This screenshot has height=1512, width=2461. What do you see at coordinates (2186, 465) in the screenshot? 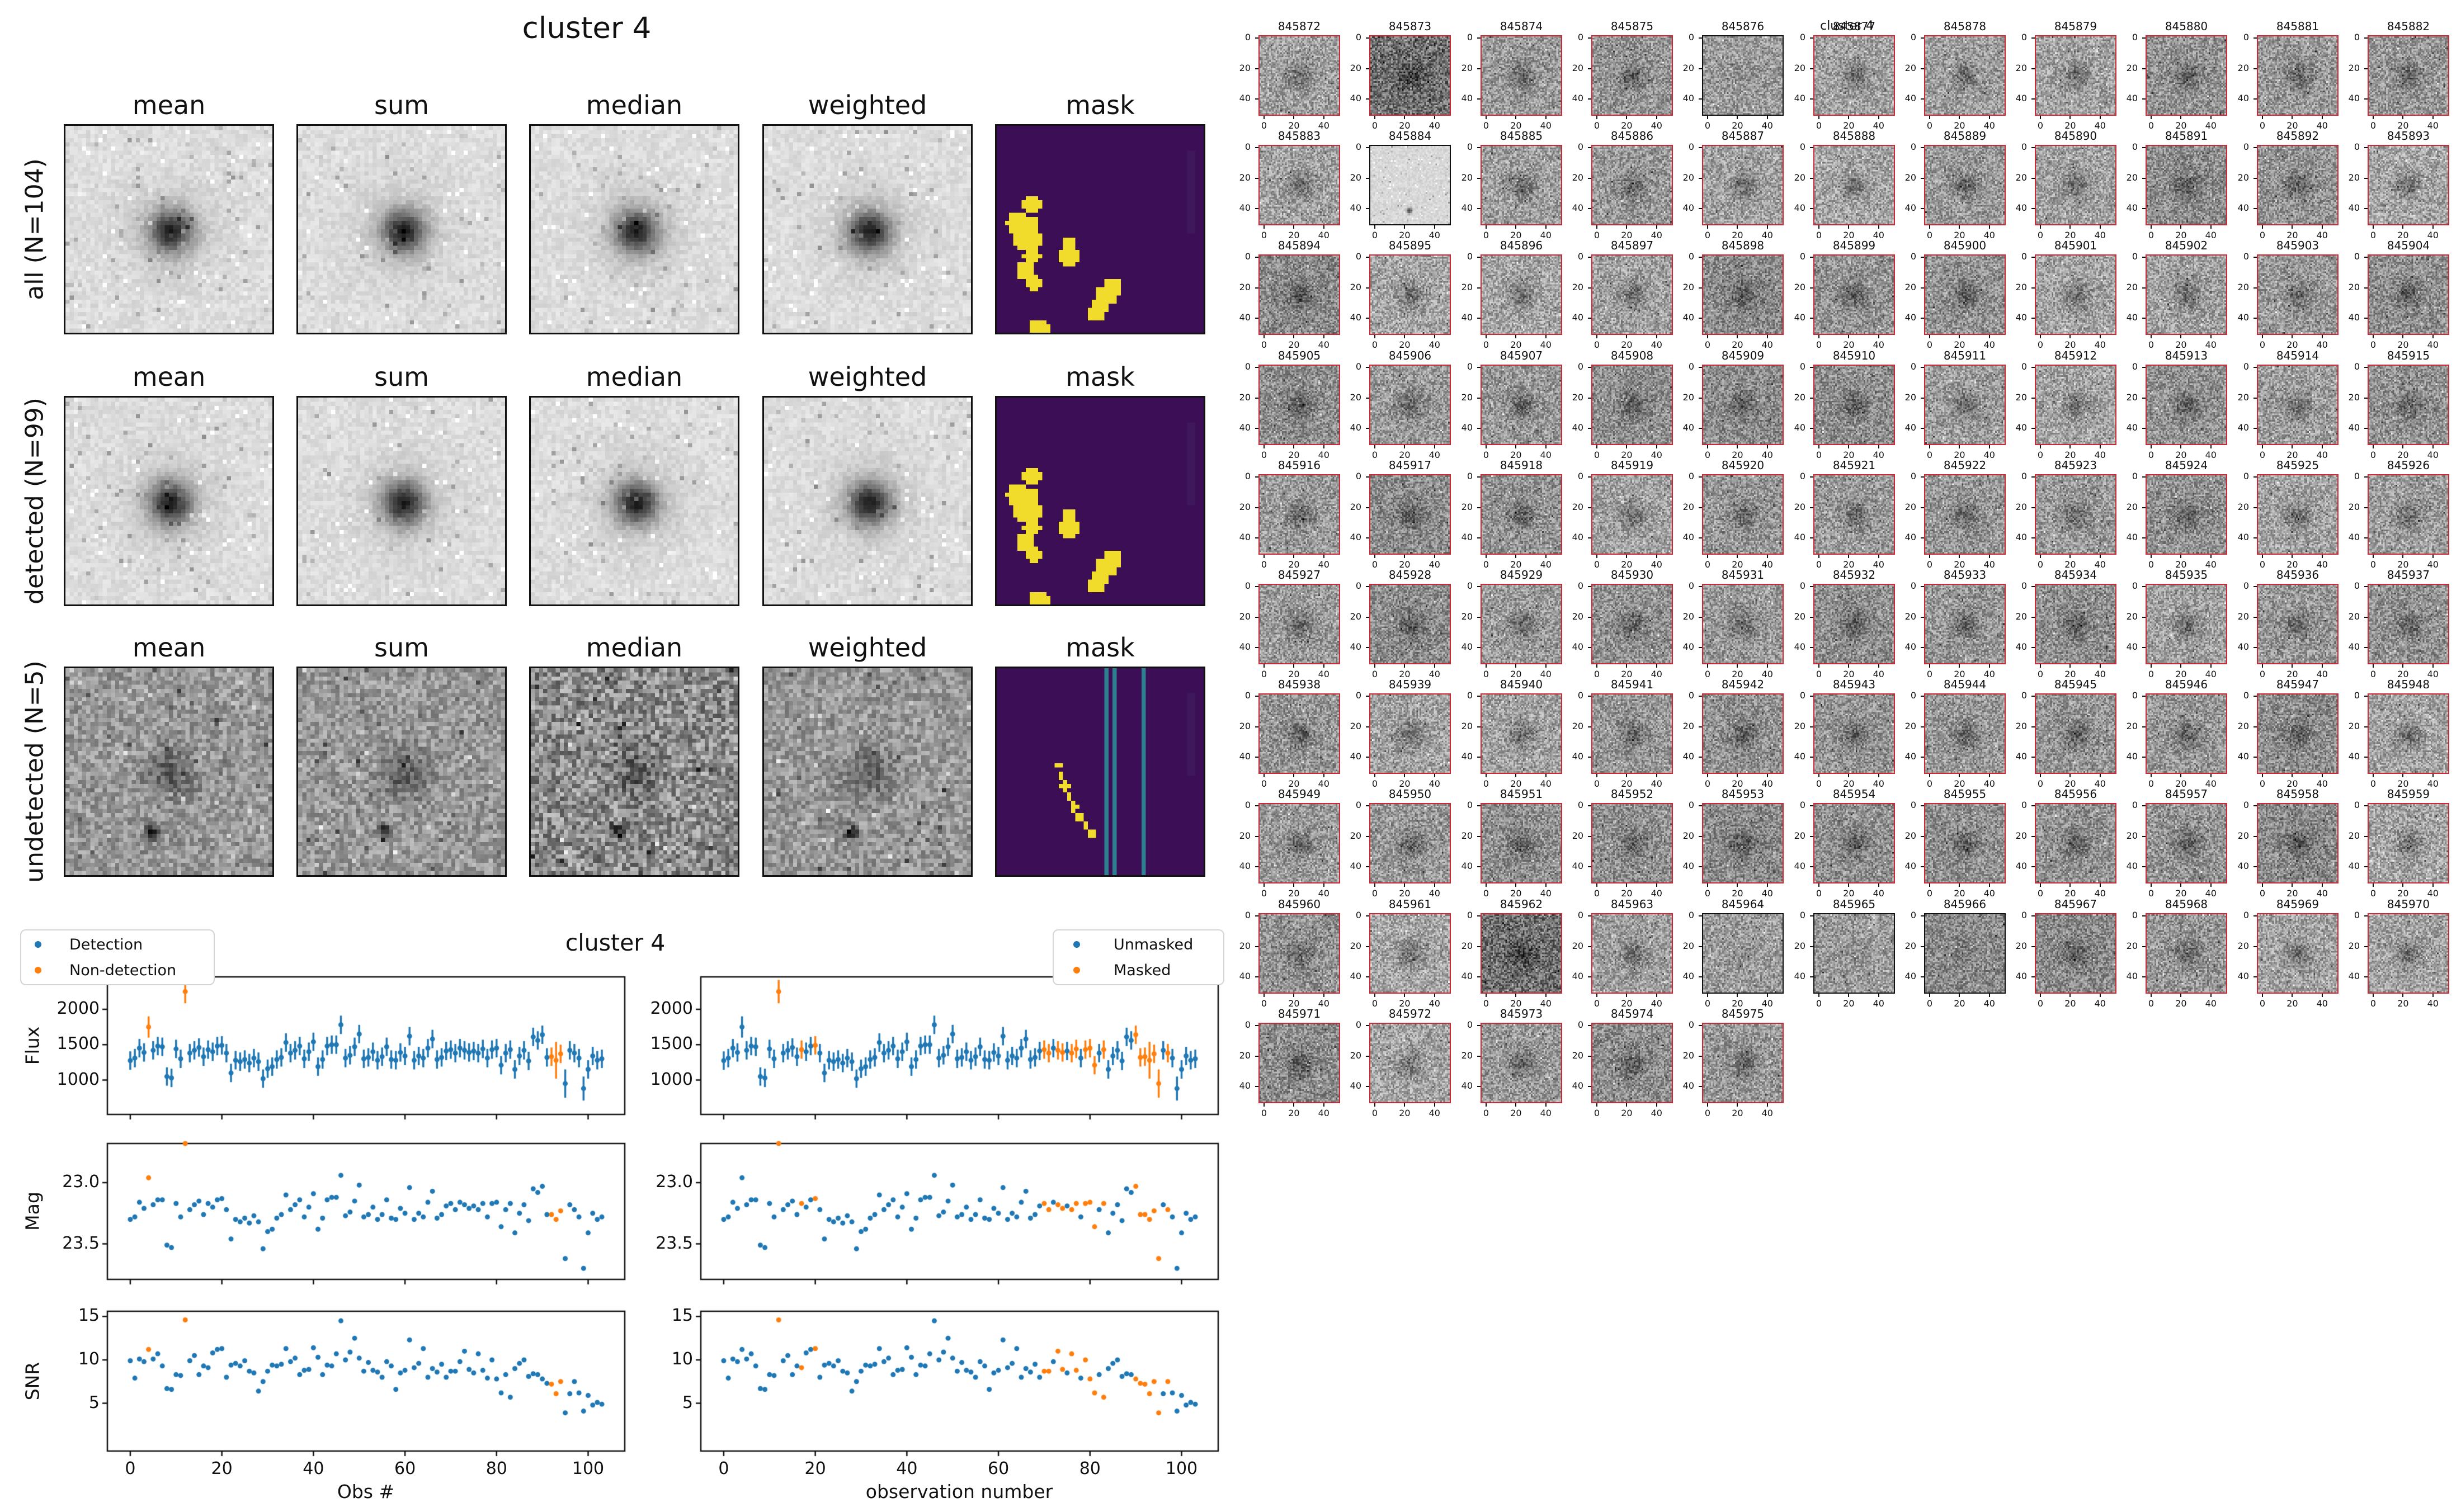
I see `tile-title: 845924` at bounding box center [2186, 465].